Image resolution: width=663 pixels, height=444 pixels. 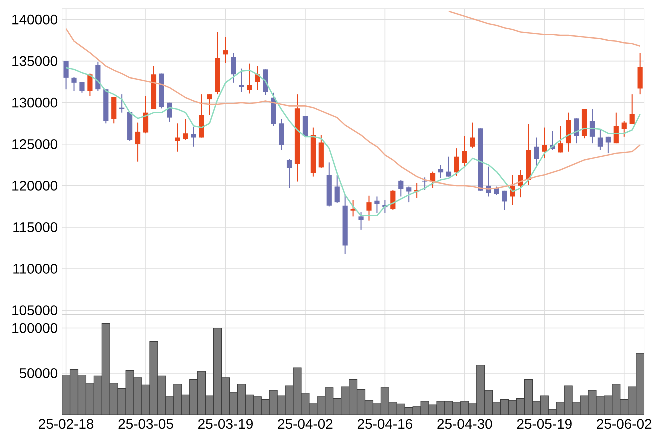 I want to click on y-tick-label: 115000, so click(x=36, y=227).